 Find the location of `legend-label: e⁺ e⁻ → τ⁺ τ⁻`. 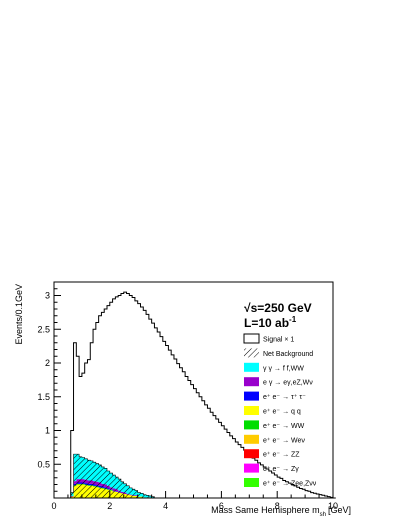

legend-label: e⁺ e⁻ → τ⁺ τ⁻ is located at coordinates (284, 397).